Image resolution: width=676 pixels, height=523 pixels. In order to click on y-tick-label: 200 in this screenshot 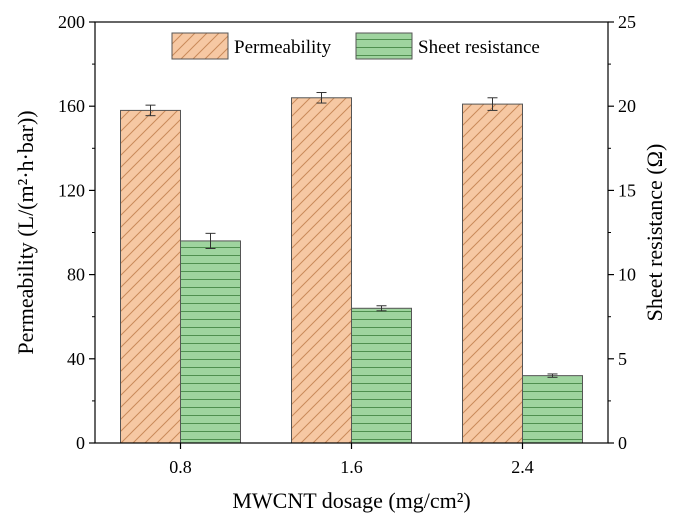, I will do `click(71, 22)`.